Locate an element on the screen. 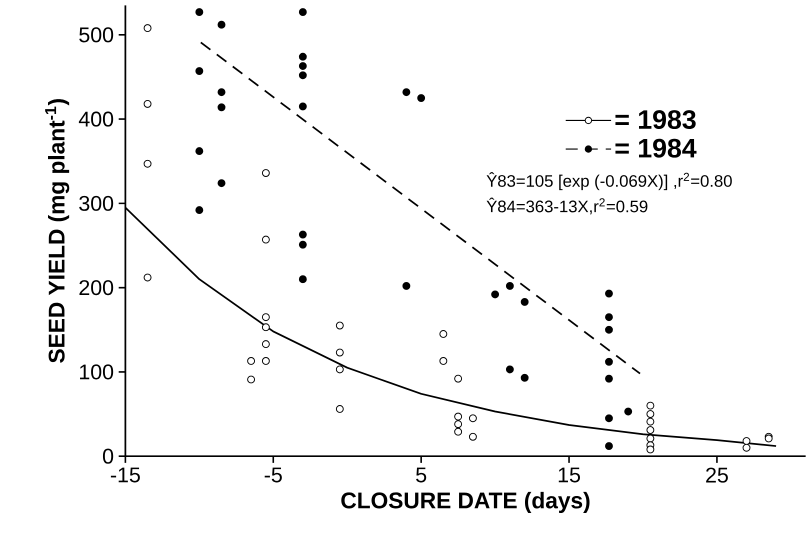 The height and width of the screenshot is (542, 811). legend-label: = 1983 is located at coordinates (655, 119).